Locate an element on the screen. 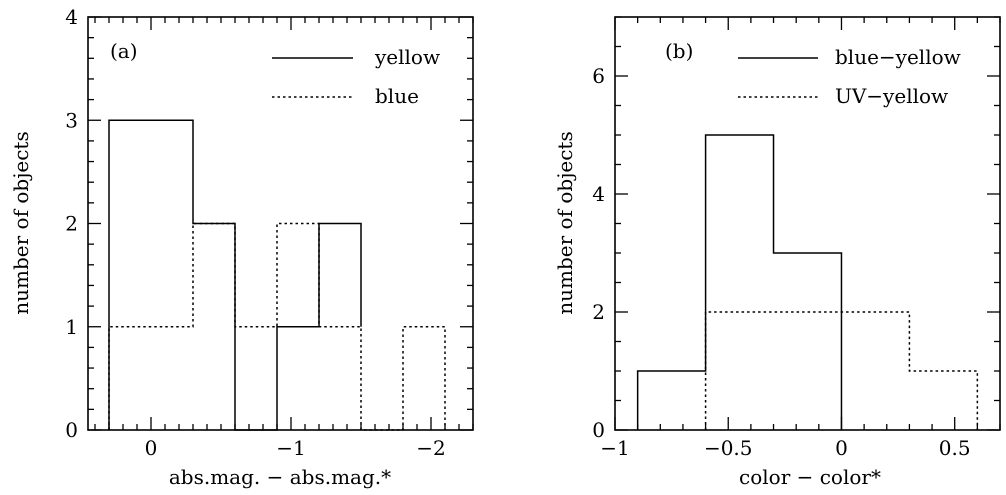 The width and height of the screenshot is (1006, 495). y-tick-label: 3 is located at coordinates (71, 120).